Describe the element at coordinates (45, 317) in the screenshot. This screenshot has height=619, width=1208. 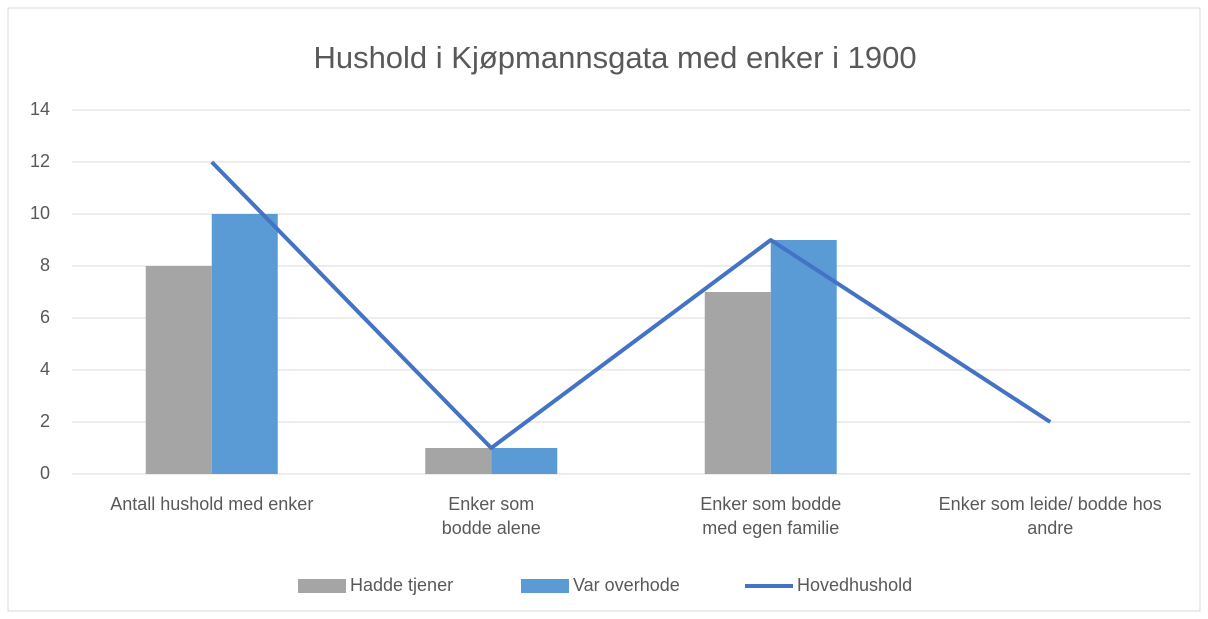
I see `y-tick-label: 6` at that location.